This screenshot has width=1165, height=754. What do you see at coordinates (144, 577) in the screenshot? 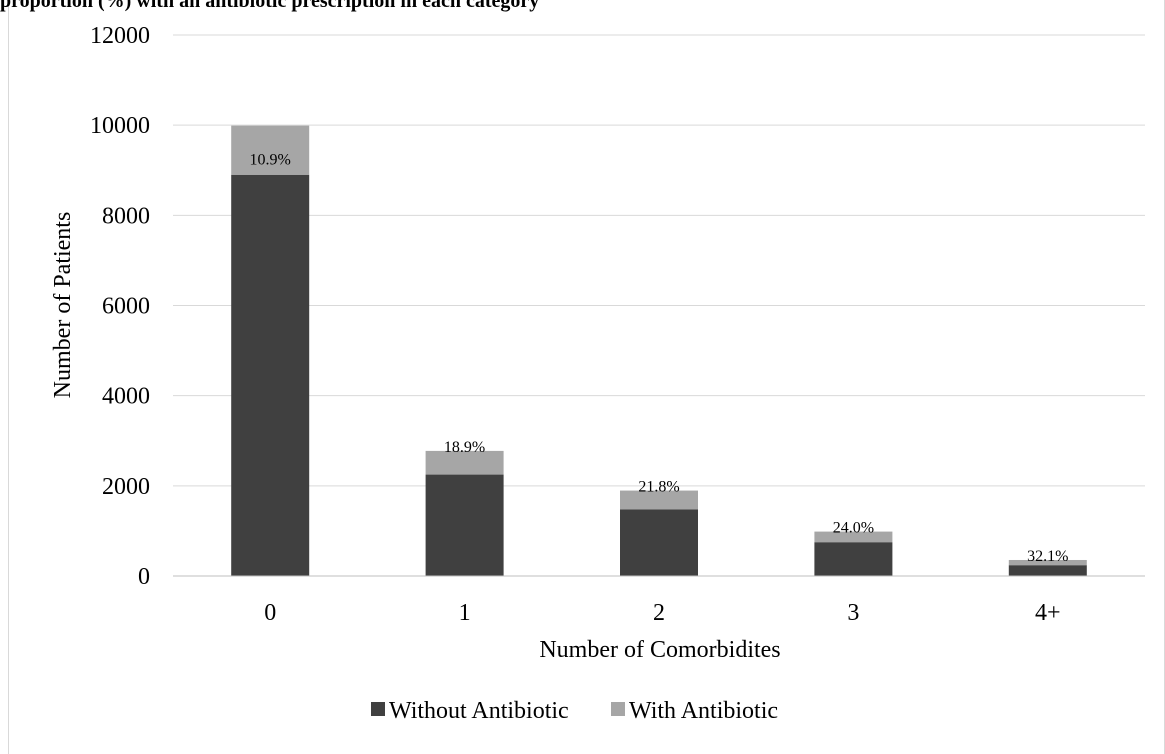
I see `y-tick-label: 0` at bounding box center [144, 577].